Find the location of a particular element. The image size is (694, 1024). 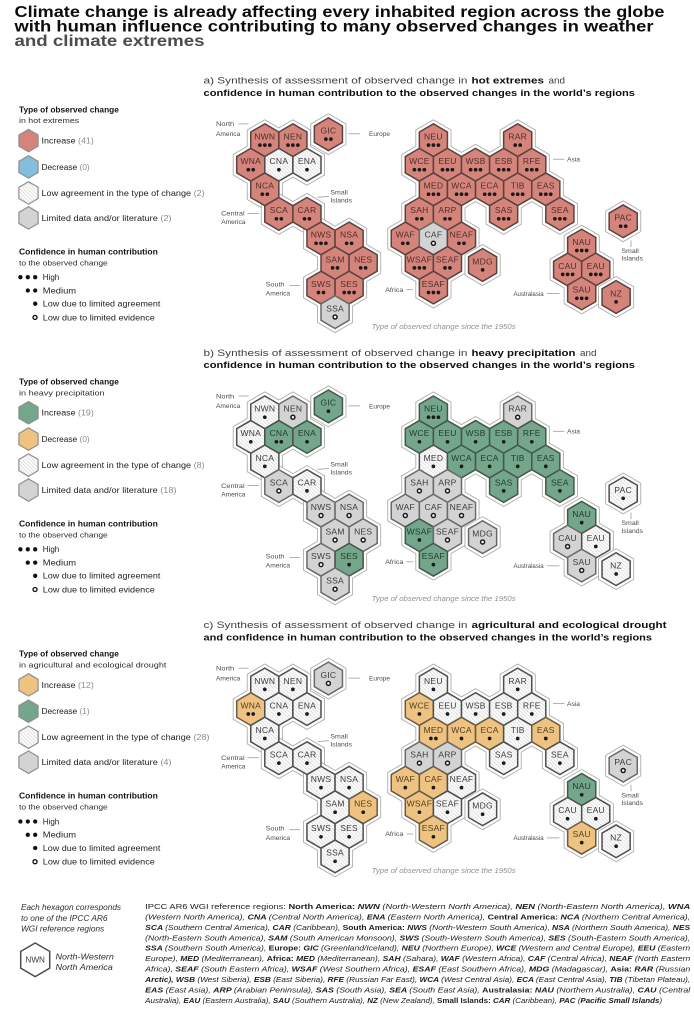

svg-text: South is located at coordinates (275, 284).